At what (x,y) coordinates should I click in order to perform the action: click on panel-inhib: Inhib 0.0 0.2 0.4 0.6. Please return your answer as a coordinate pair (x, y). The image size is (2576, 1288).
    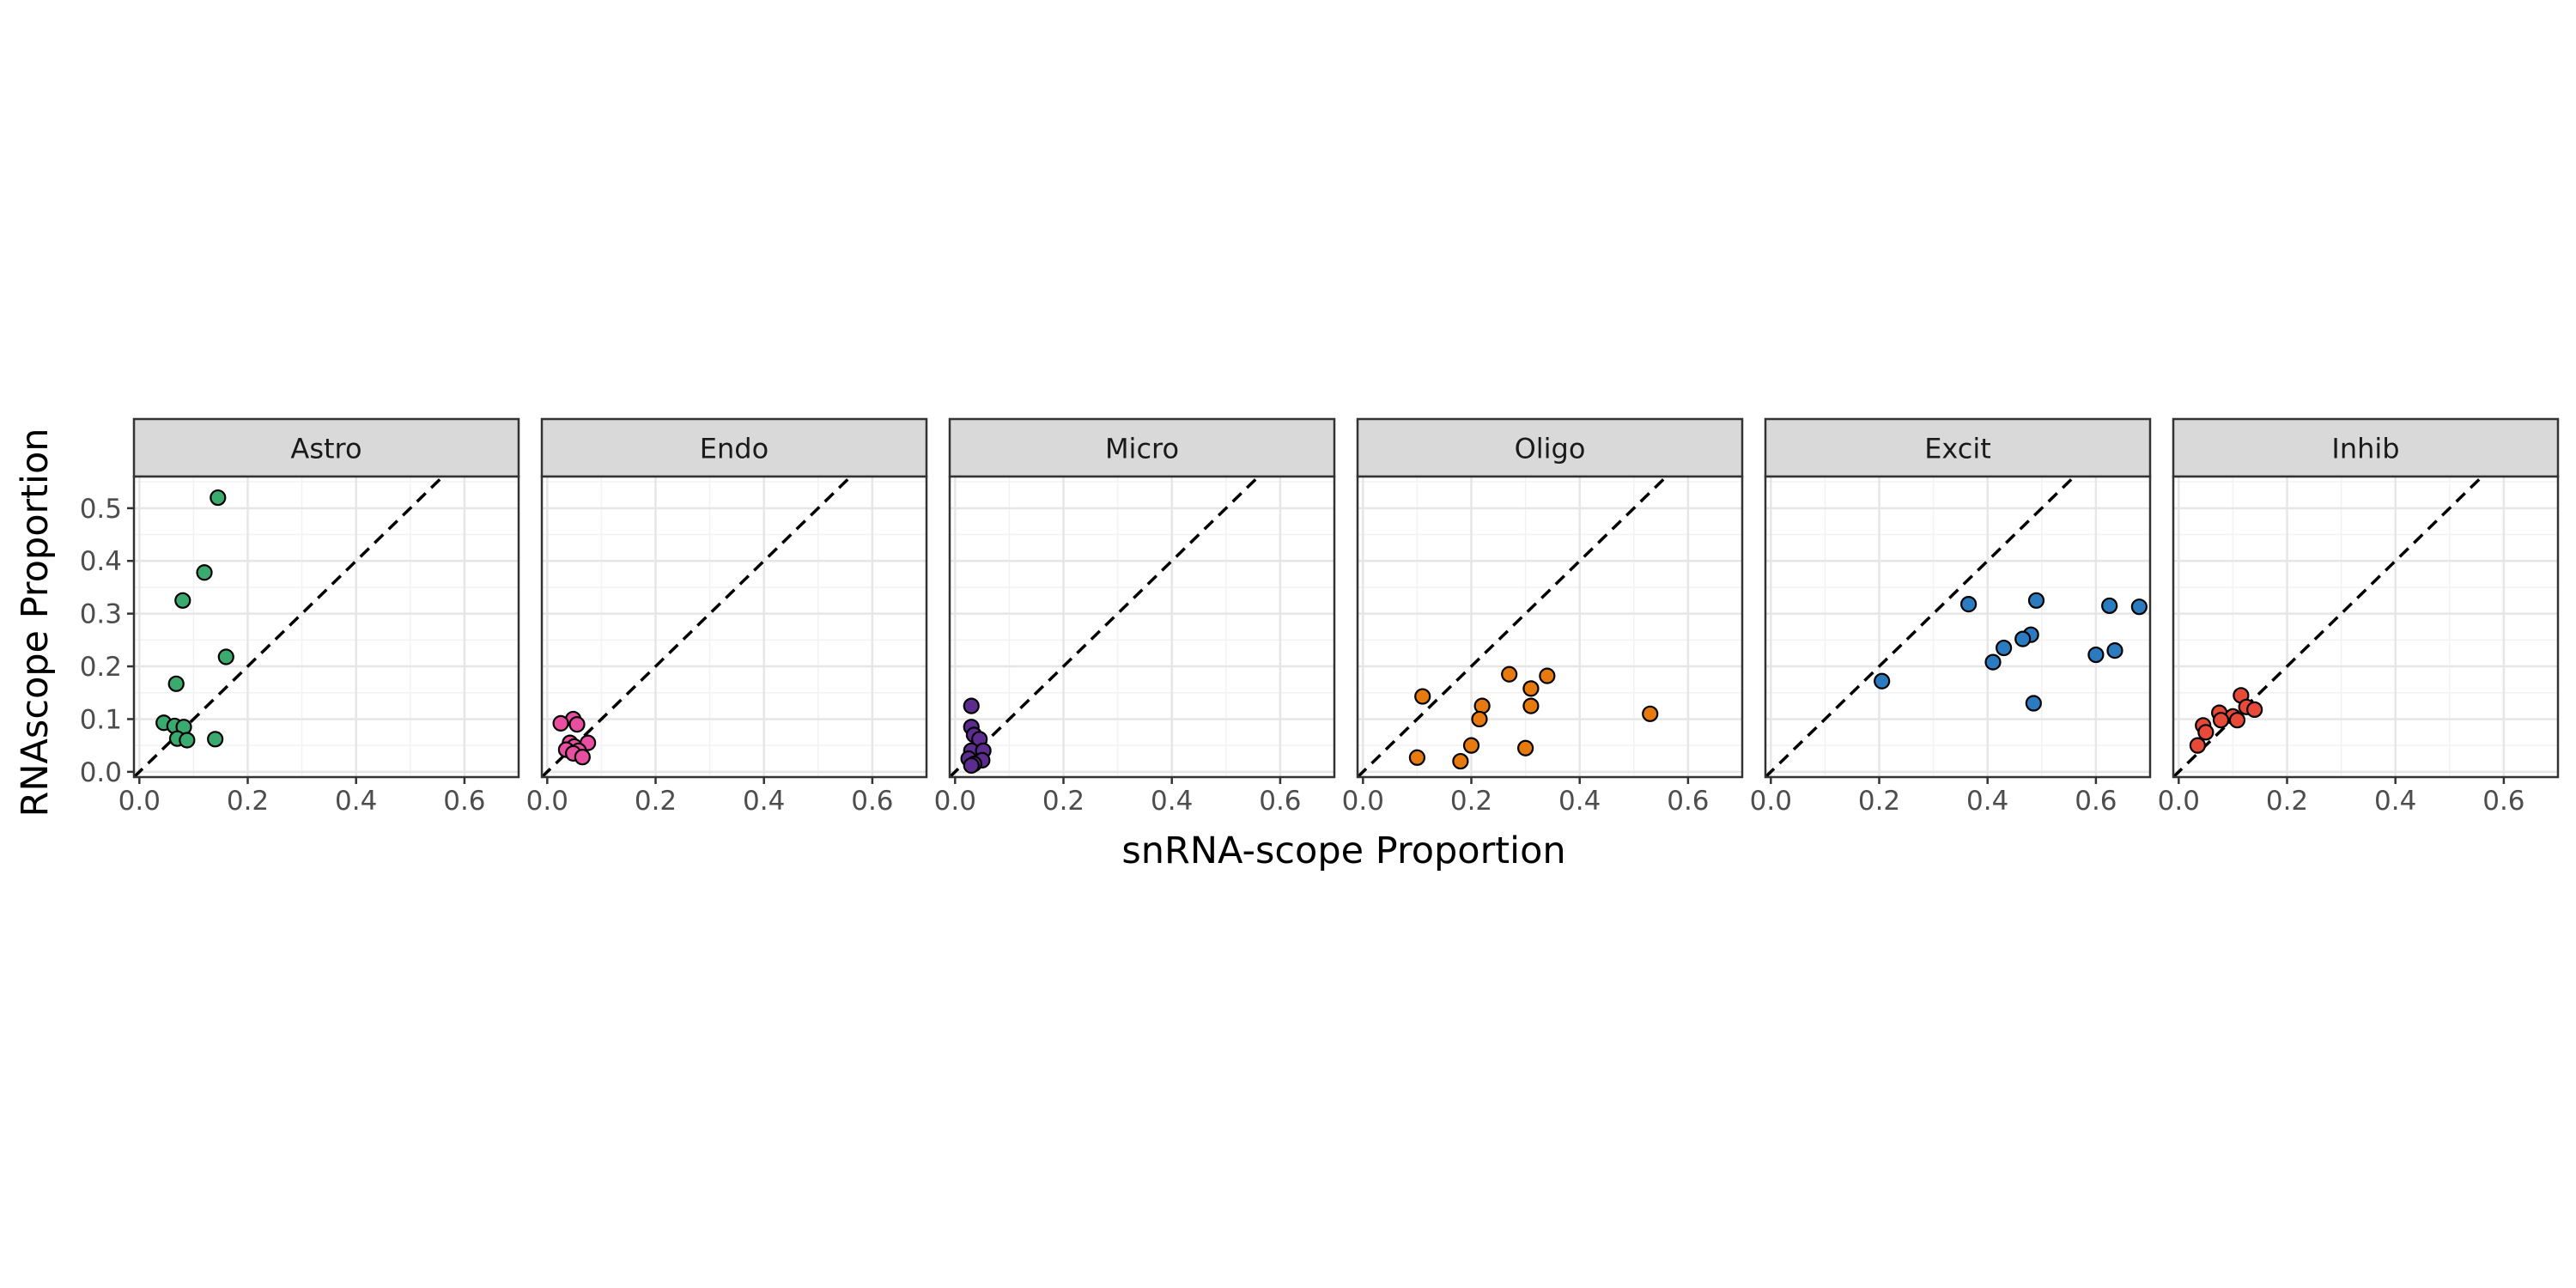
    Looking at the image, I should click on (2359, 617).